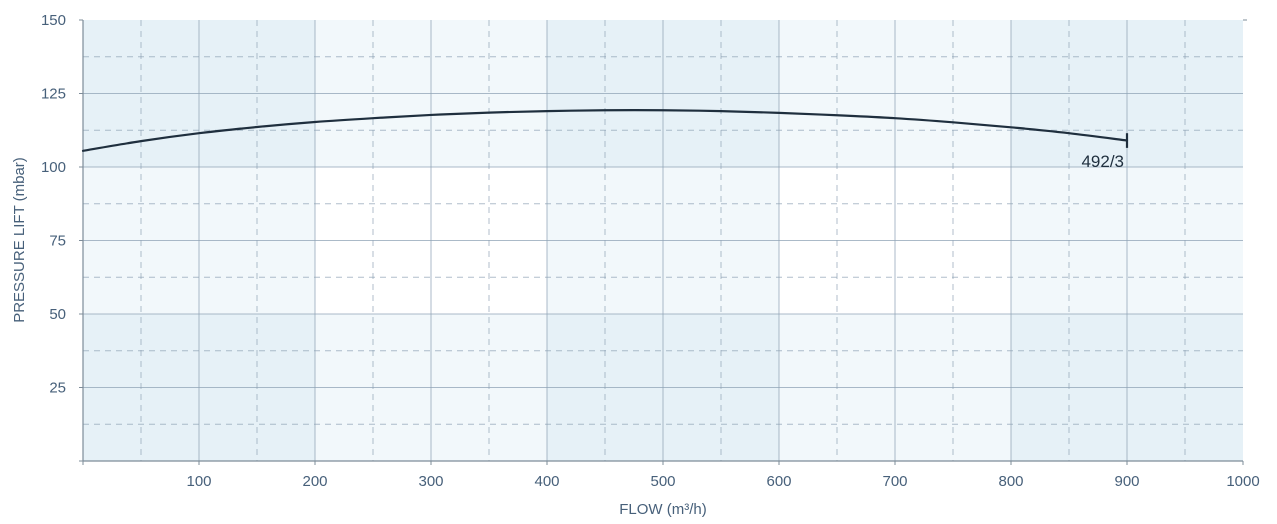 This screenshot has width=1277, height=524. I want to click on x-tick-label-600: 600, so click(778, 481).